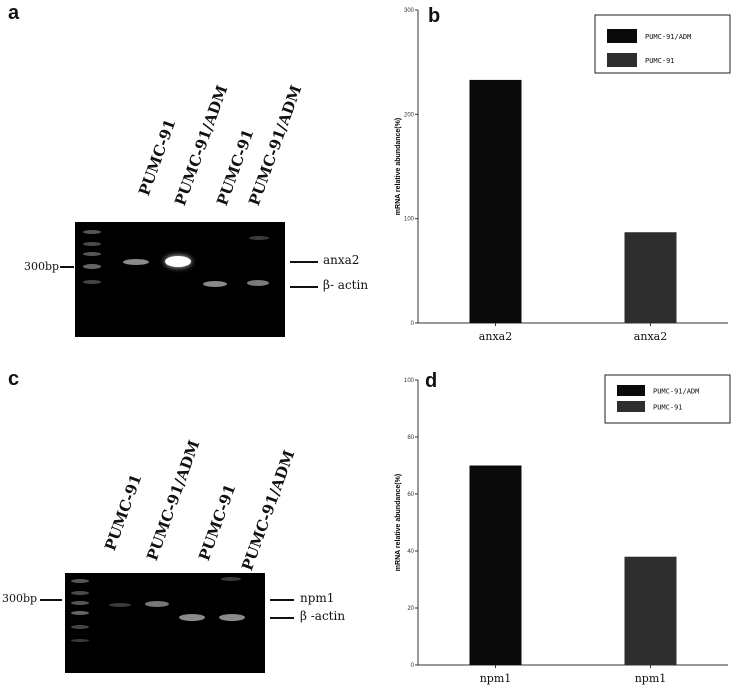  Describe the element at coordinates (434, 16) in the screenshot. I see `panel-letter-b: b` at that location.